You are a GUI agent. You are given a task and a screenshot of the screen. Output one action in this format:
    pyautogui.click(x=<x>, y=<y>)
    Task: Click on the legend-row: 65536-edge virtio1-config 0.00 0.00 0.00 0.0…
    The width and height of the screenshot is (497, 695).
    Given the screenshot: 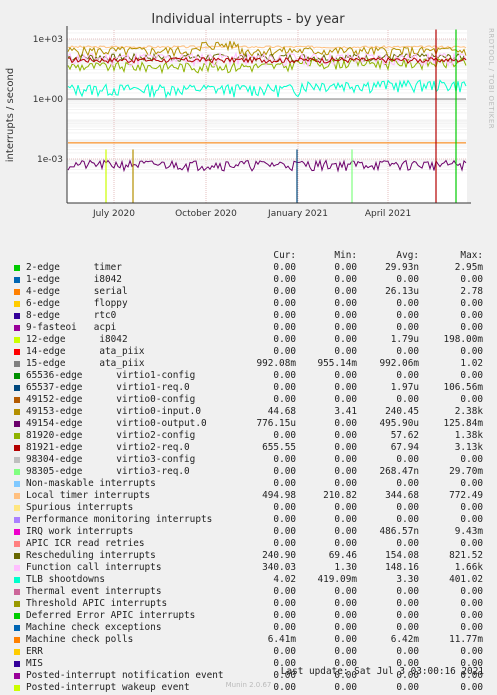 What is the action you would take?
    pyautogui.click(x=248, y=376)
    